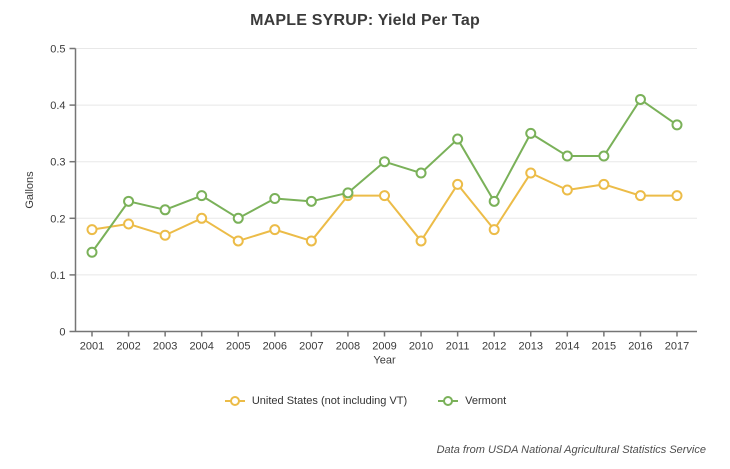 The width and height of the screenshot is (730, 469). What do you see at coordinates (604, 156) in the screenshot?
I see `data-point-vermont-2015` at bounding box center [604, 156].